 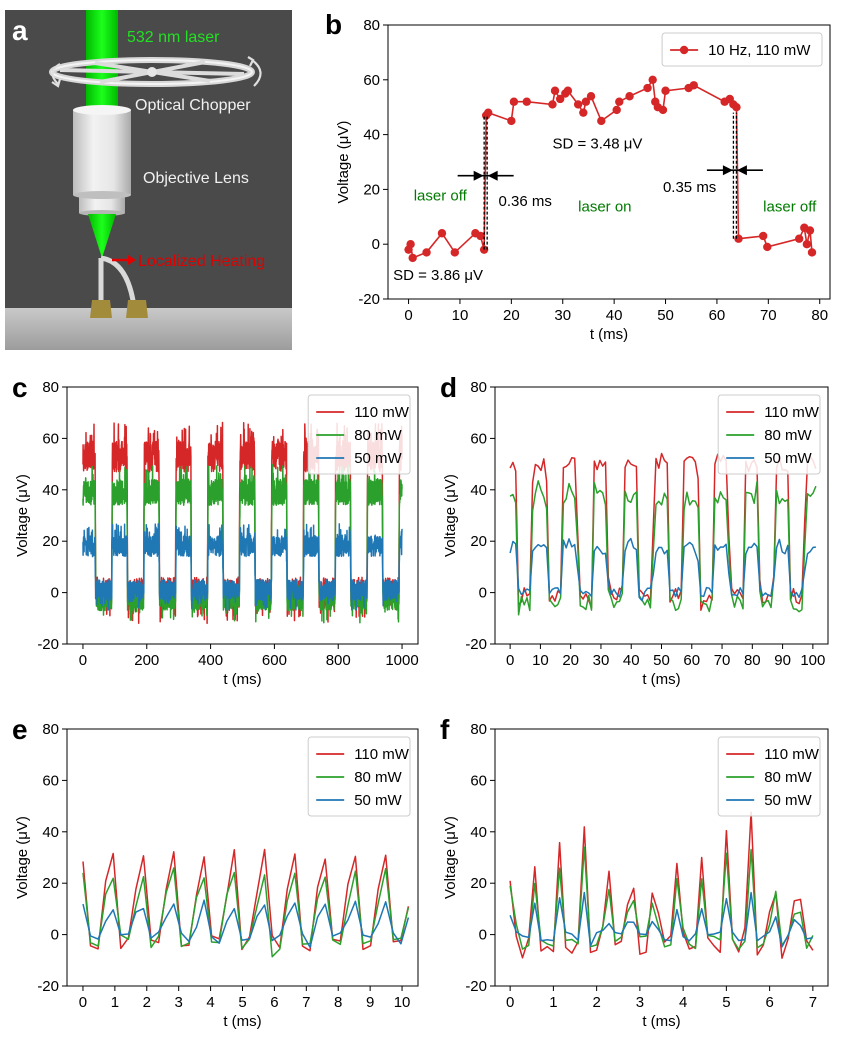 I want to click on heating-label: Localized Heating, so click(x=201, y=261).